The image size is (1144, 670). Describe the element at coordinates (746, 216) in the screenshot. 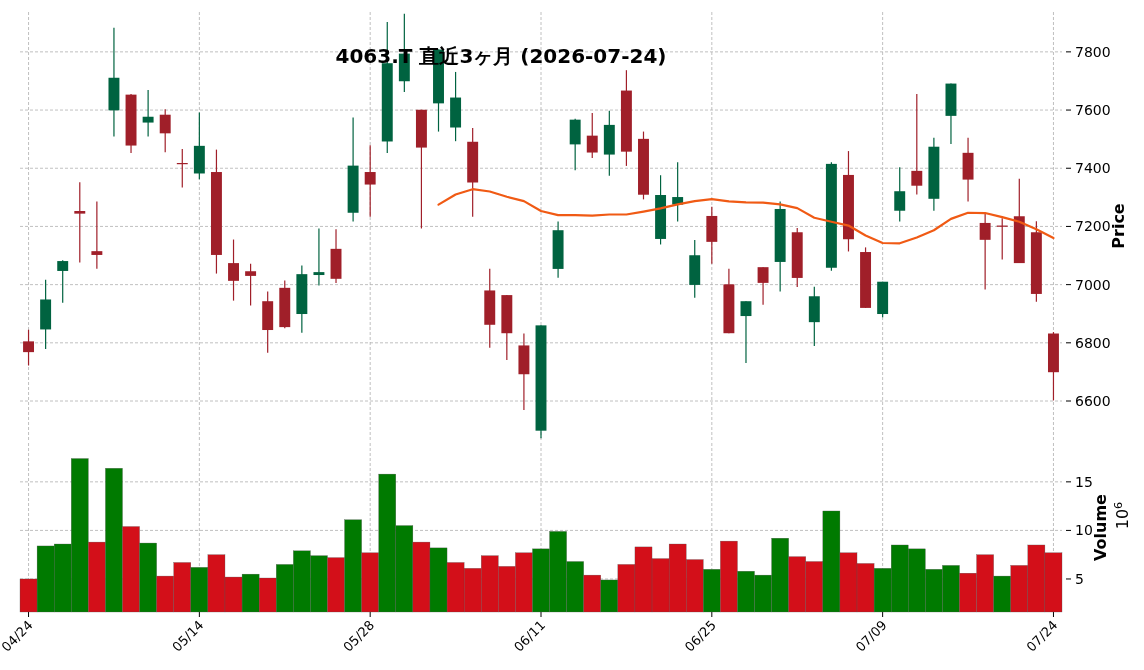

I see `line-series` at that location.